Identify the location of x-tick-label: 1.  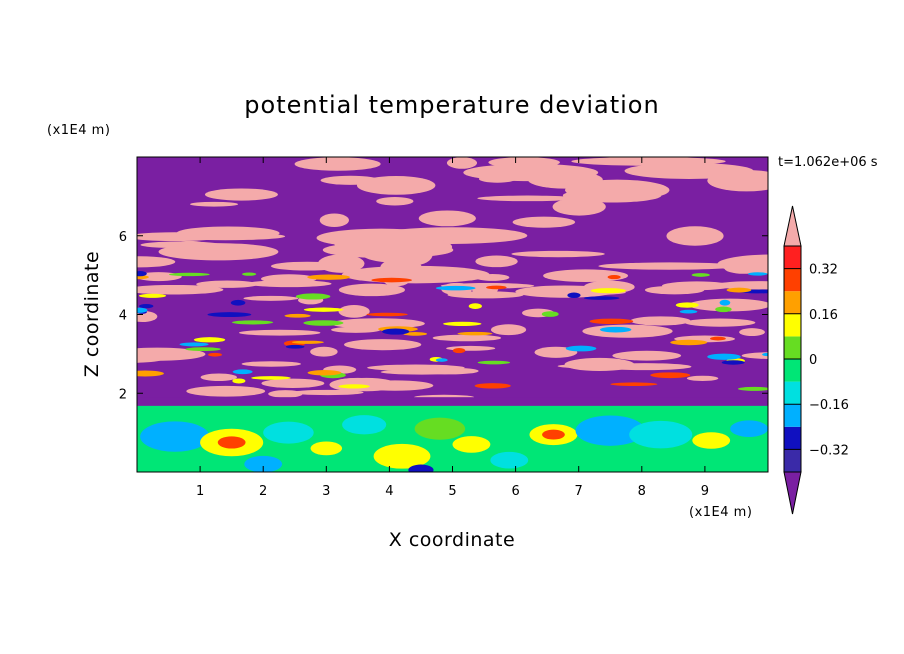
(200, 491).